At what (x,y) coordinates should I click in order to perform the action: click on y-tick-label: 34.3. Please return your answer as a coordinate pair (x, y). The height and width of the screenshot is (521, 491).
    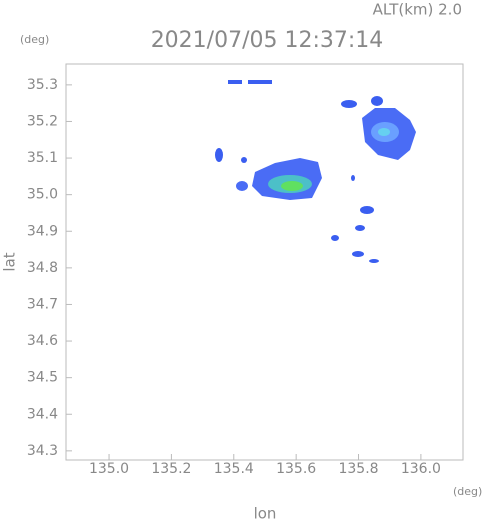
    Looking at the image, I should click on (42, 451).